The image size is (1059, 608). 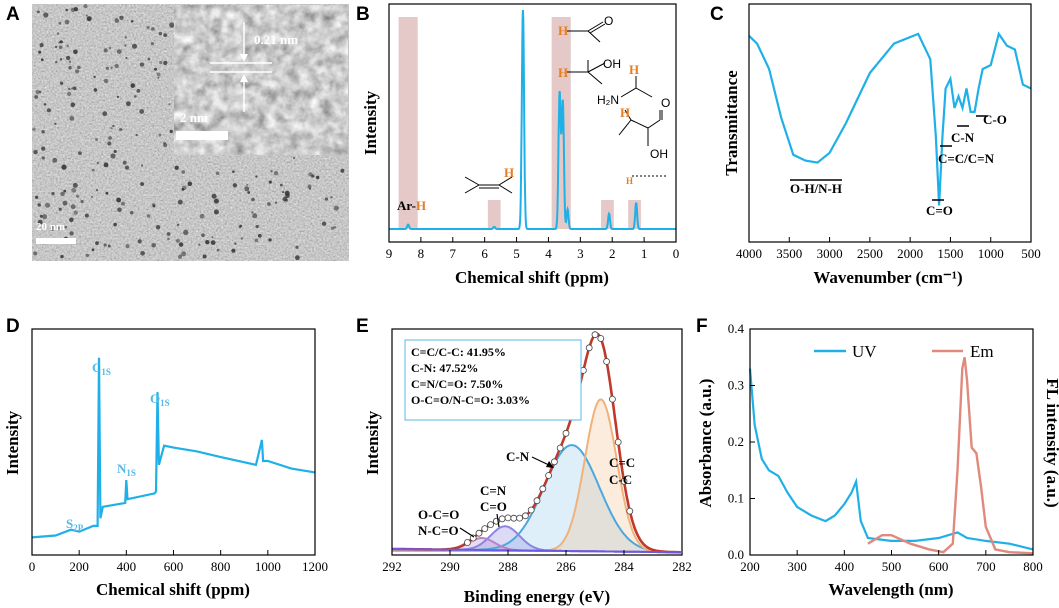 I want to click on d-tick-label: 600, so click(x=174, y=566).